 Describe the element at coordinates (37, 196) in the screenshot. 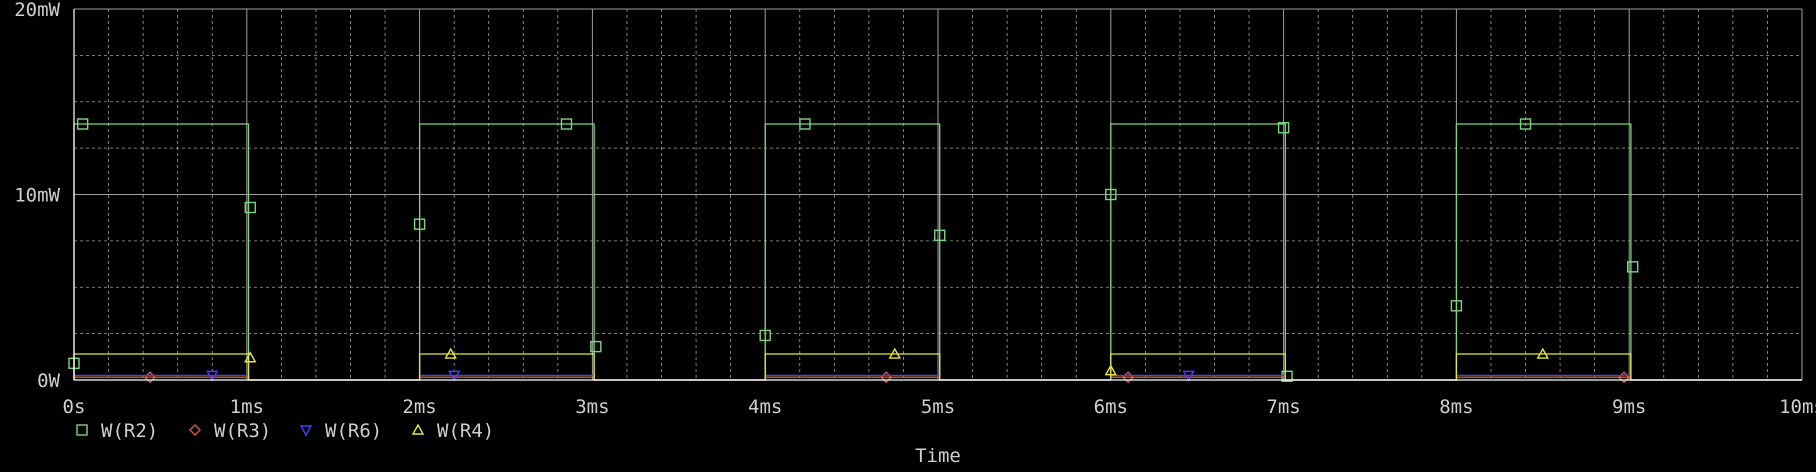

I see `y-tick-label: 10mW` at that location.